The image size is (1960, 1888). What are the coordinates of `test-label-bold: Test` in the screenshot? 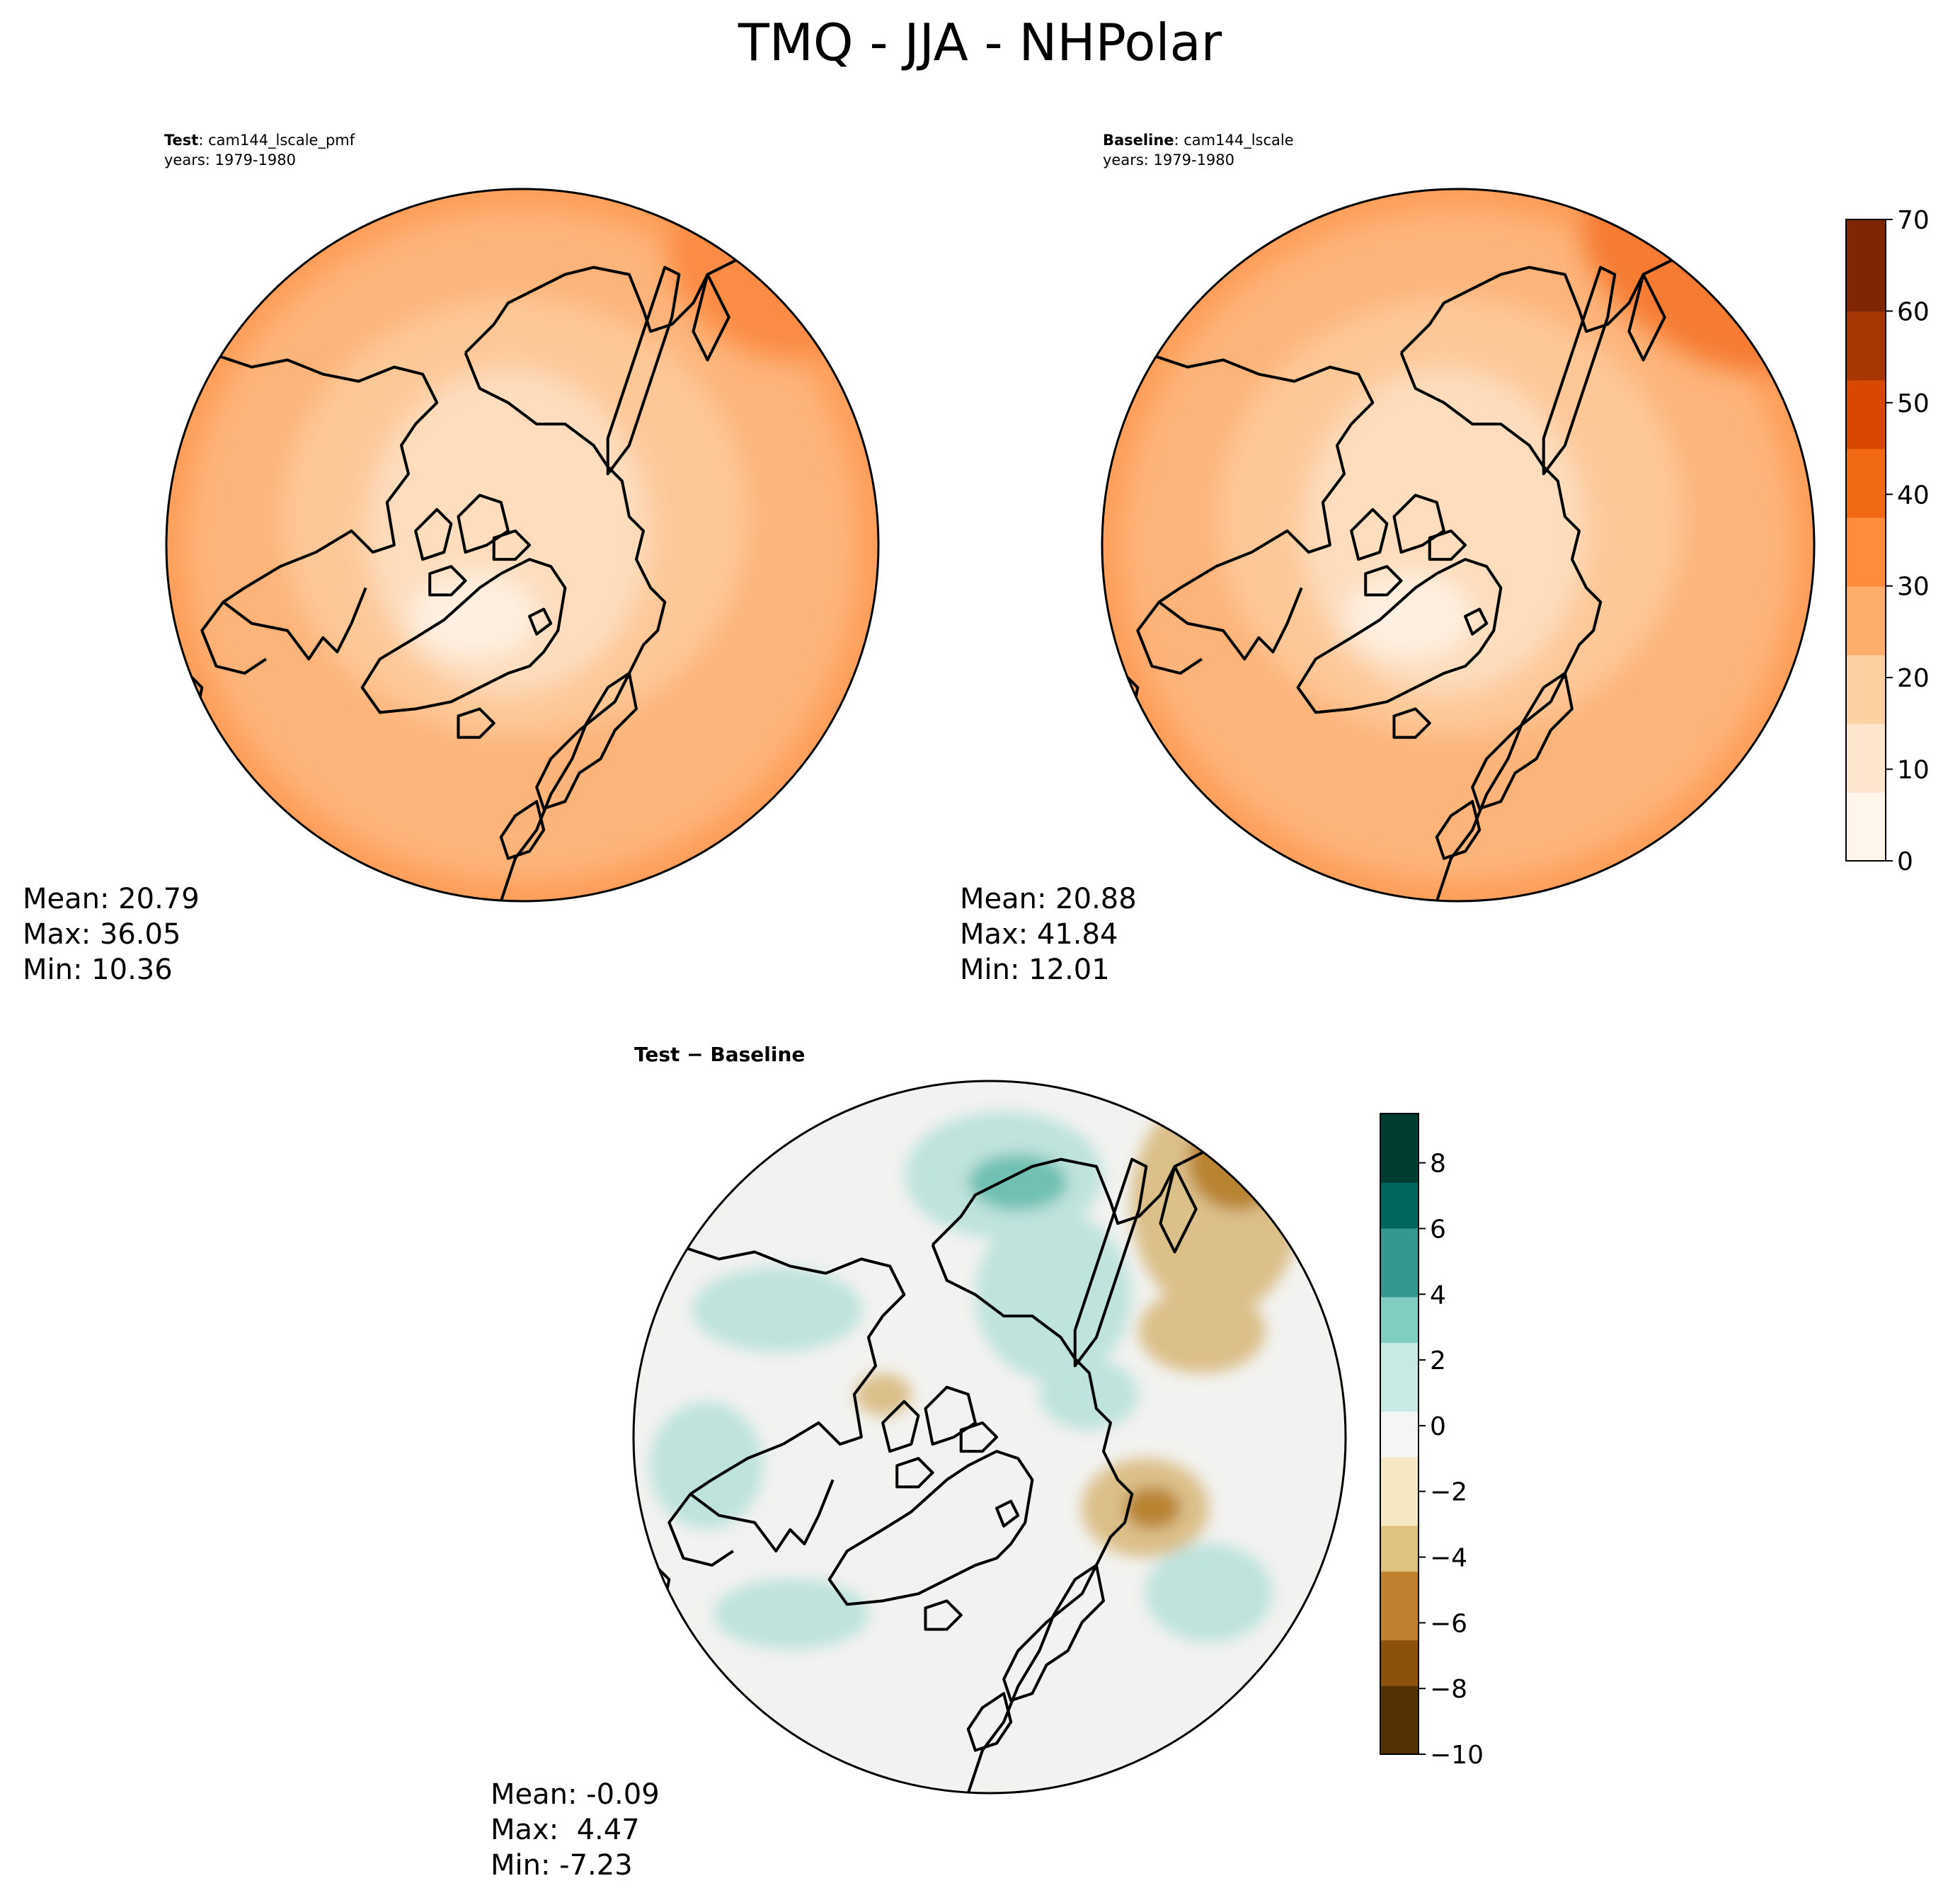 It's located at (181, 140).